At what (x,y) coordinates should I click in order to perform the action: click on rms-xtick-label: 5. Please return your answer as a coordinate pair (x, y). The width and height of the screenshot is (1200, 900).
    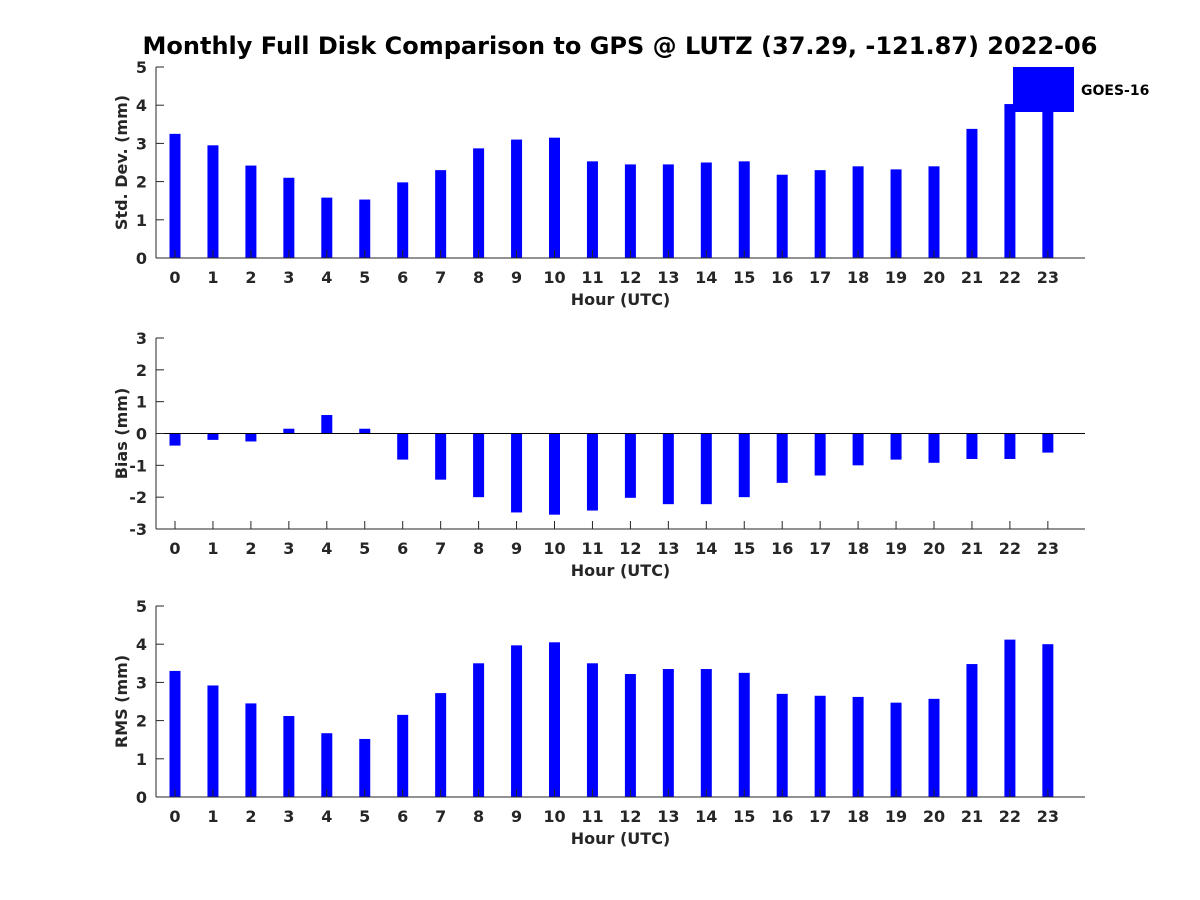
    Looking at the image, I should click on (364, 816).